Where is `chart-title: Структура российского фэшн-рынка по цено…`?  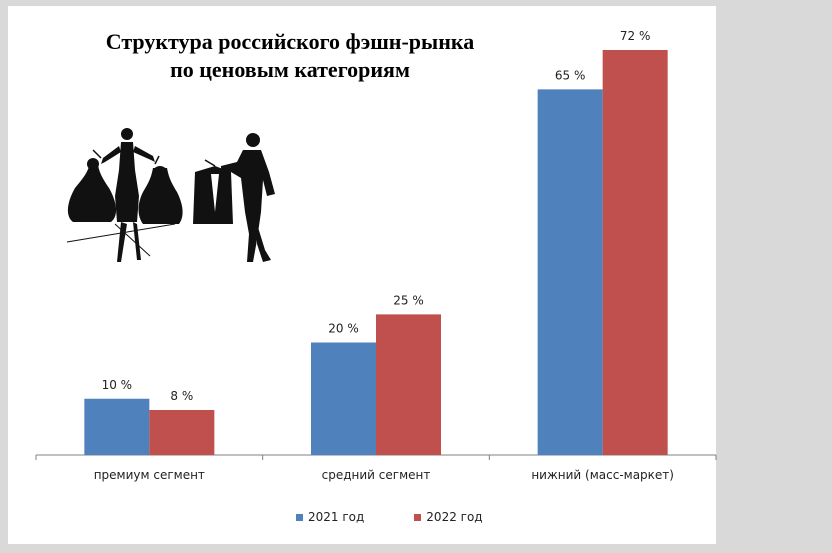
chart-title: Структура российского фэшн-рынка по цено… is located at coordinates (290, 56).